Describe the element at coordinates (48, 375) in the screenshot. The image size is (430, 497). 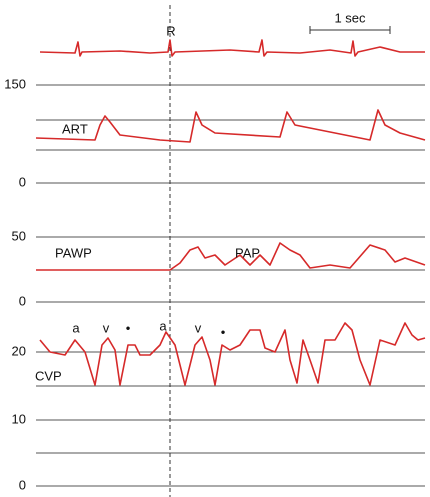
I see `trace-label: CVP` at that location.